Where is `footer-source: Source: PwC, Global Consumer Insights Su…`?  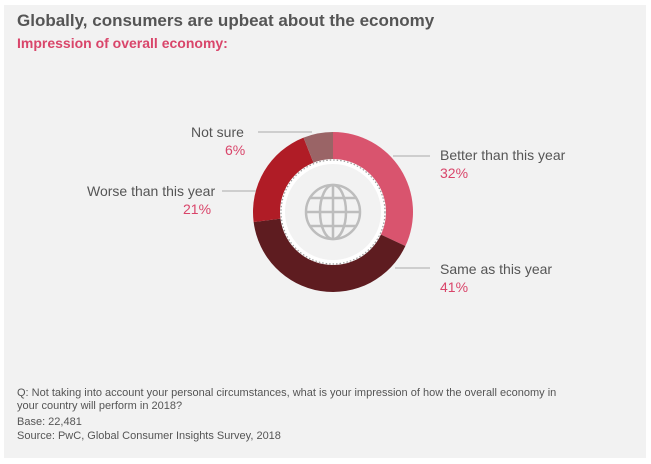
footer-source: Source: PwC, Global Consumer Insights Su… is located at coordinates (149, 436).